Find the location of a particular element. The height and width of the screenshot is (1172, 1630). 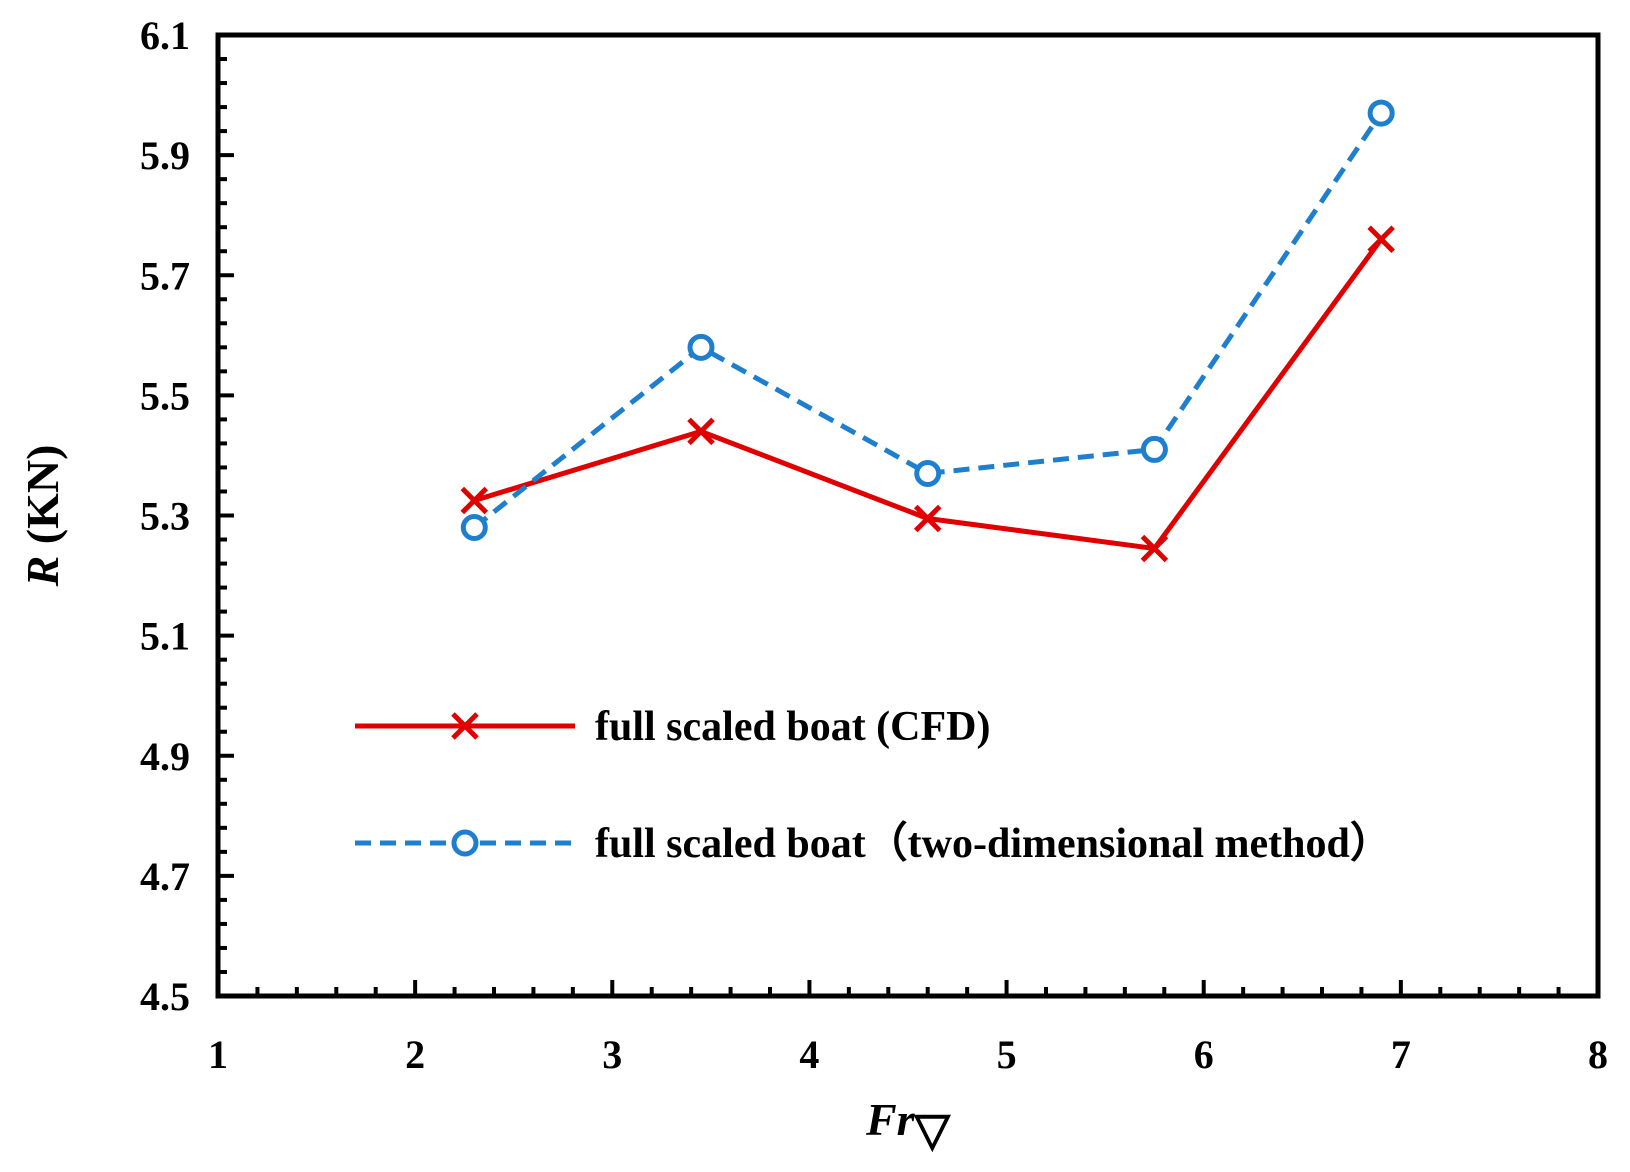

y-axis-title-var: R is located at coordinates (42, 572).